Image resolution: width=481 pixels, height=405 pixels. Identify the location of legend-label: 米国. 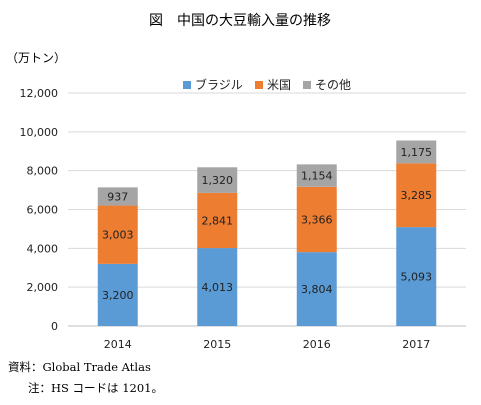
(279, 85).